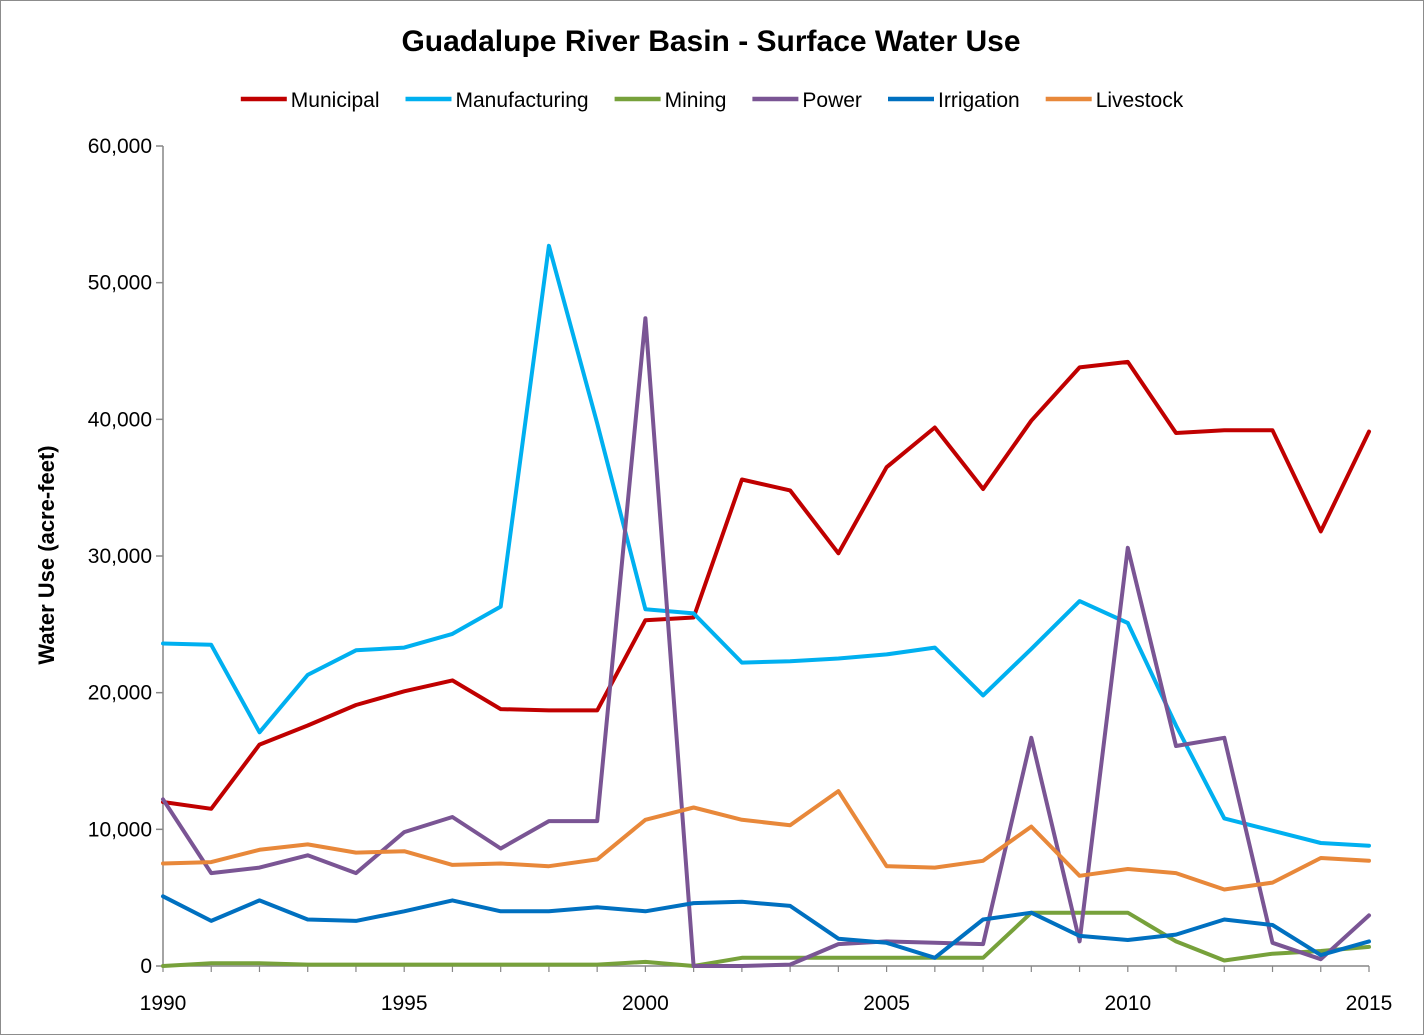 Image resolution: width=1424 pixels, height=1035 pixels. What do you see at coordinates (146, 966) in the screenshot?
I see `y-tick-label: 0` at bounding box center [146, 966].